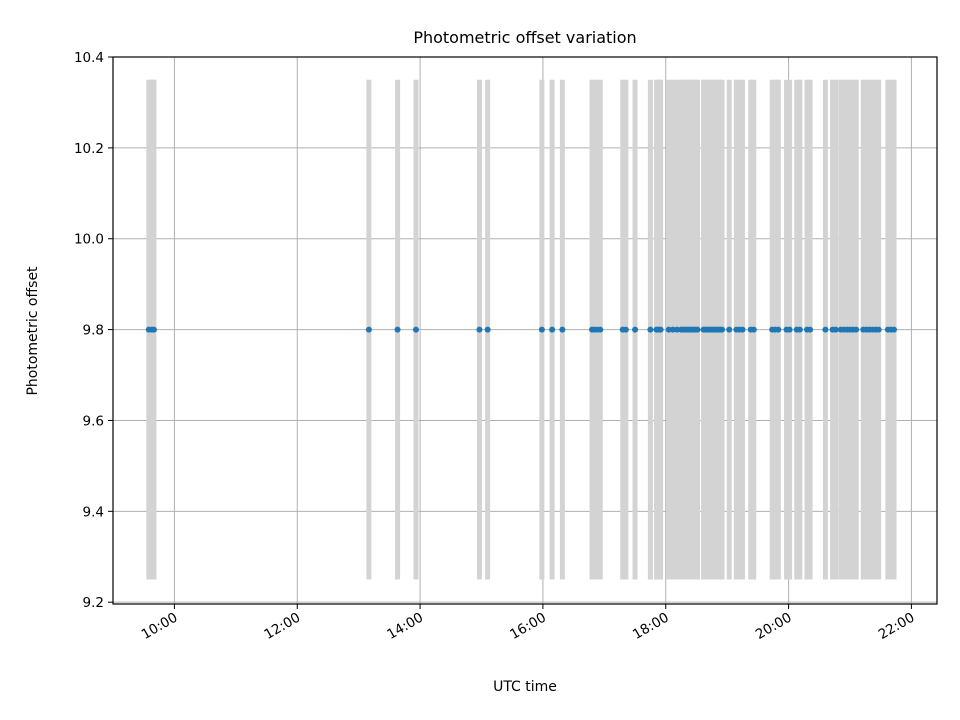  Describe the element at coordinates (525, 687) in the screenshot. I see `x-axis-label: UTC time` at that location.